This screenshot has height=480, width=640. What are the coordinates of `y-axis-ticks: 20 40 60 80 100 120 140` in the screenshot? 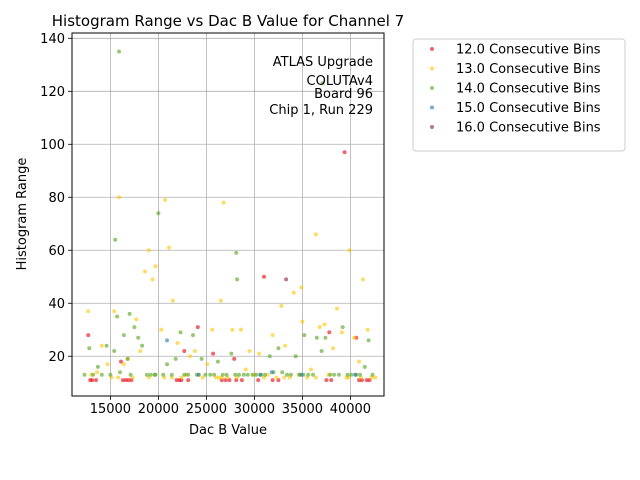 It's located at (56, 198).